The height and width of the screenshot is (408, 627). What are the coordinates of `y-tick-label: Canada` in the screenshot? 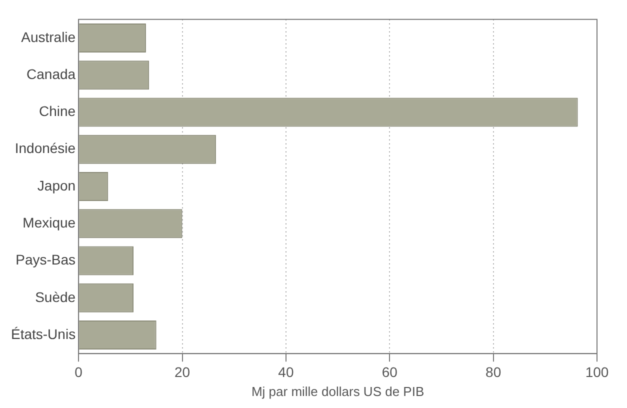 It's located at (51, 74).